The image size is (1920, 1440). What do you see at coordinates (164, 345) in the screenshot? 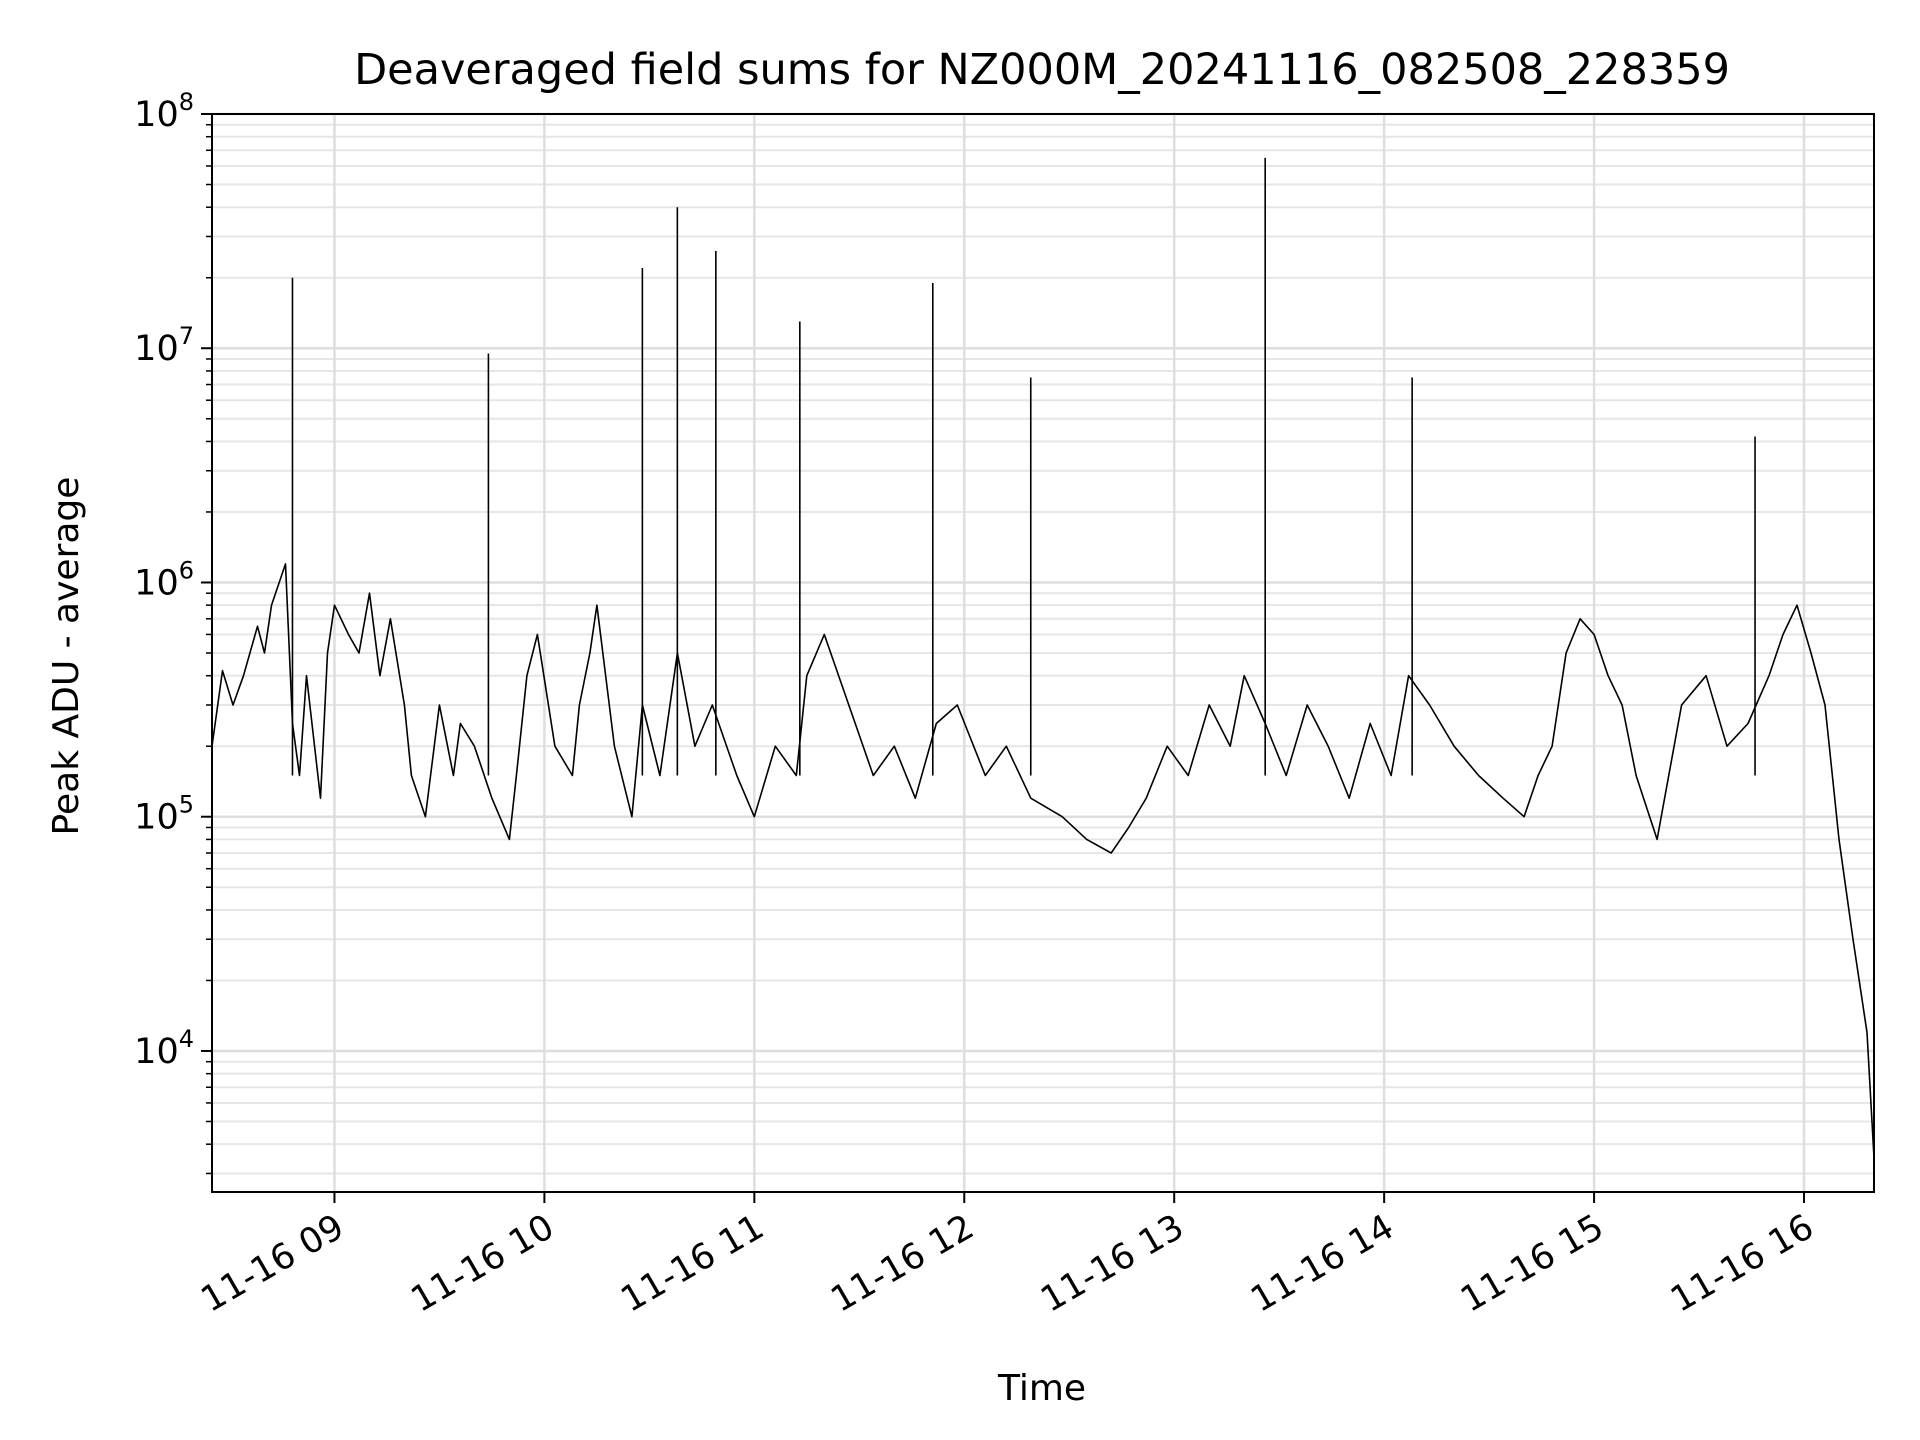
I see `y-tick-label: 10⁷` at bounding box center [164, 345].